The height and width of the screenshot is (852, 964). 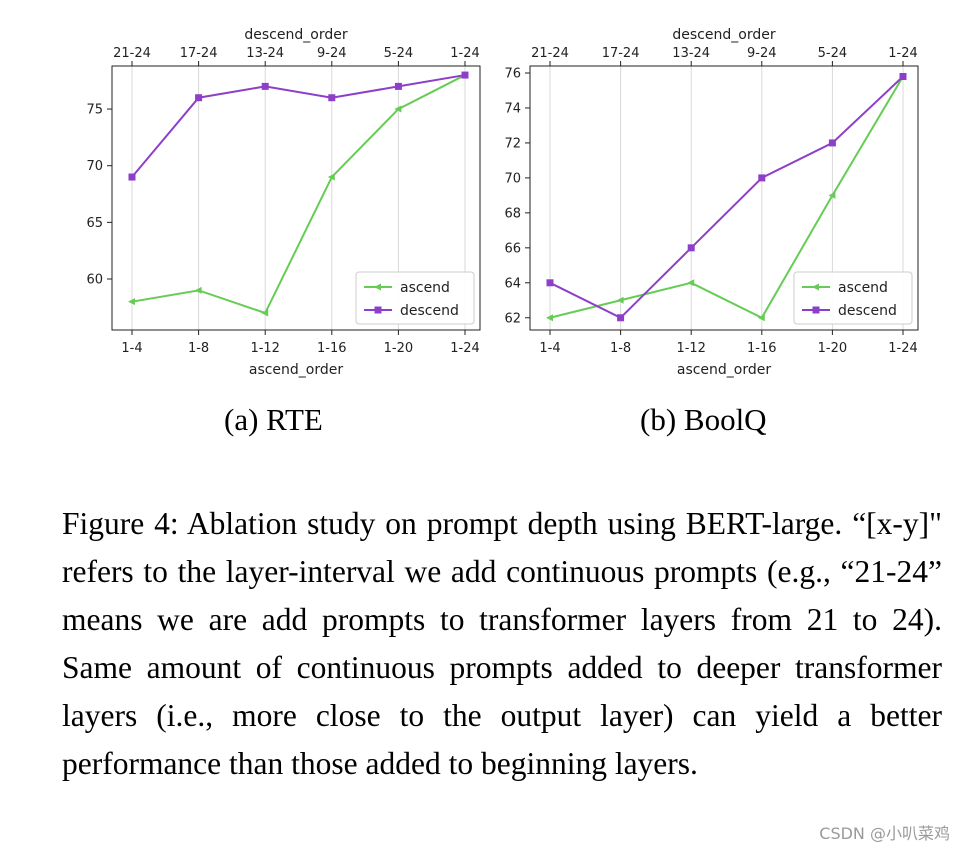 I want to click on y-tick-label: 75, so click(x=94, y=110).